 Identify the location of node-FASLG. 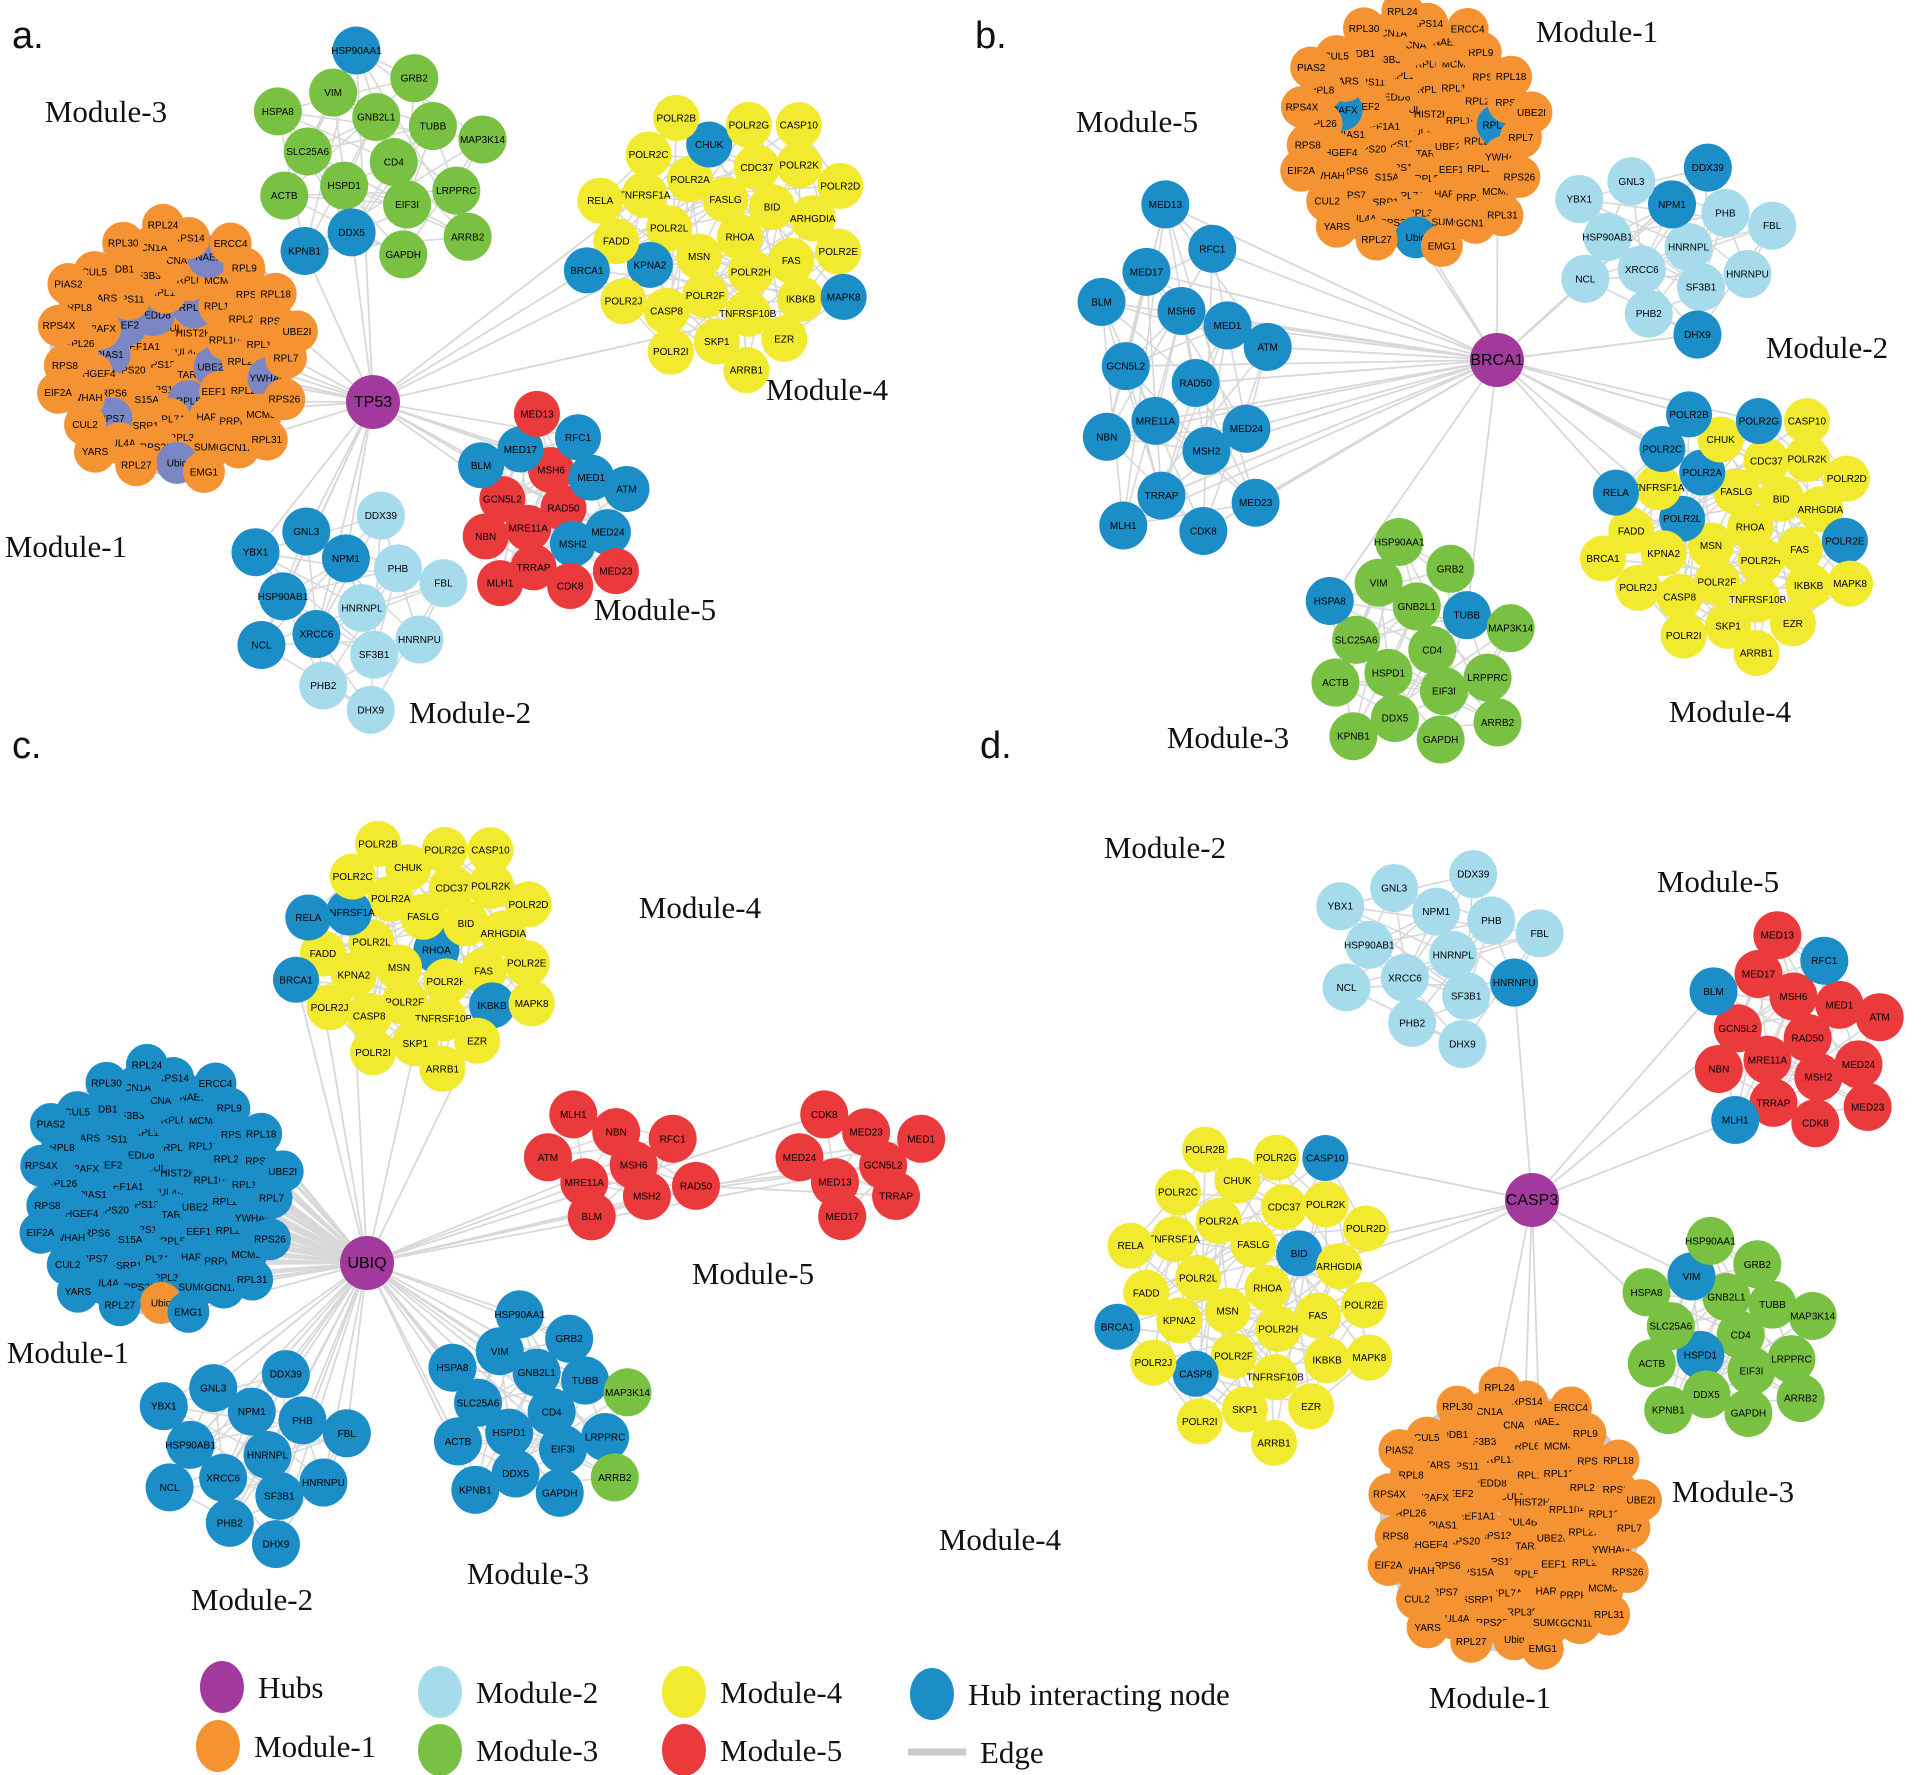
(725, 199).